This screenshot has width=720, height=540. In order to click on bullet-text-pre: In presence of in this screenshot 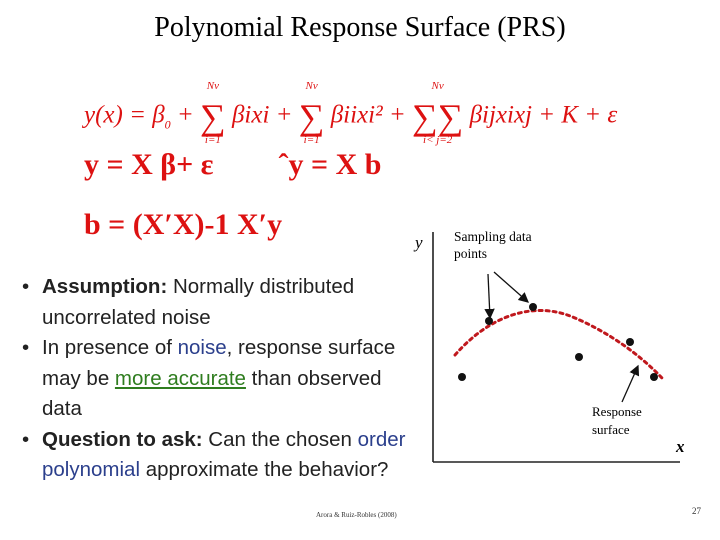, I will do `click(110, 347)`.